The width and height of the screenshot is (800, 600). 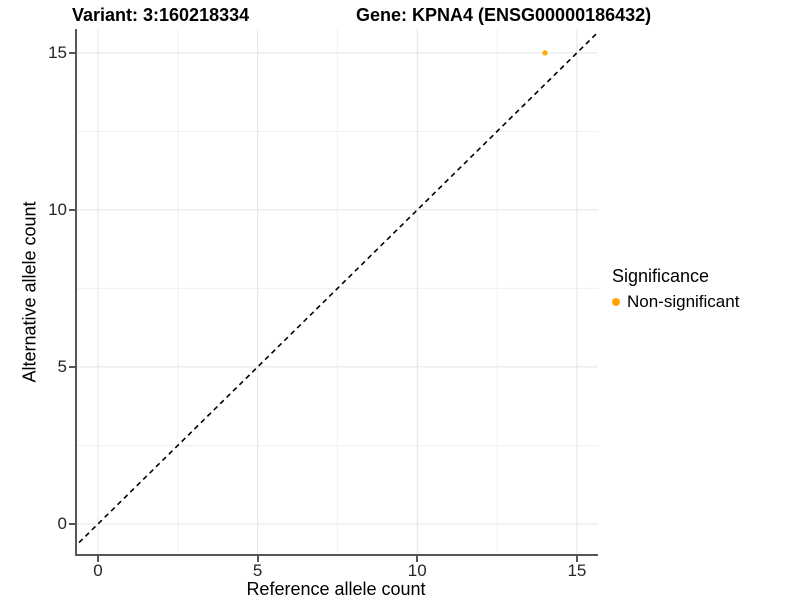 What do you see at coordinates (504, 15) in the screenshot?
I see `gene-title: Gene: KPNA4 (ENSG00000186432)` at bounding box center [504, 15].